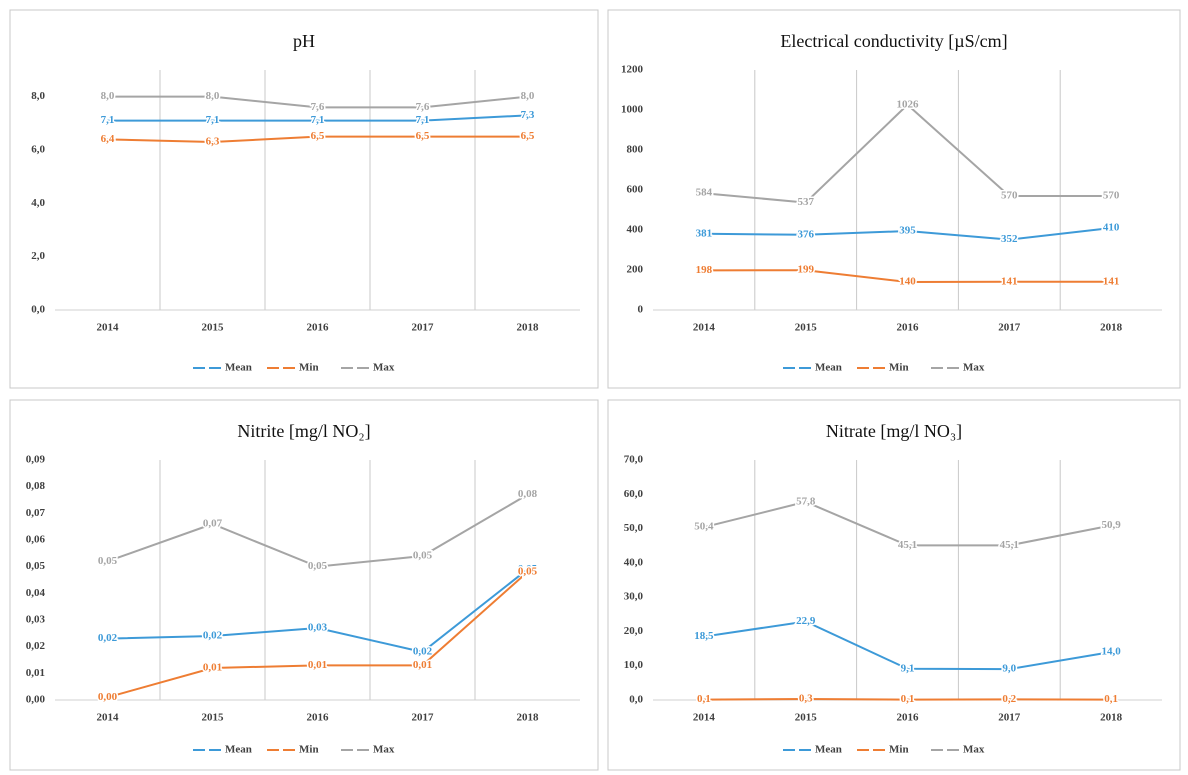 This screenshot has height=775, width=1188. Describe the element at coordinates (1009, 239) in the screenshot. I see `data-label: 352` at that location.